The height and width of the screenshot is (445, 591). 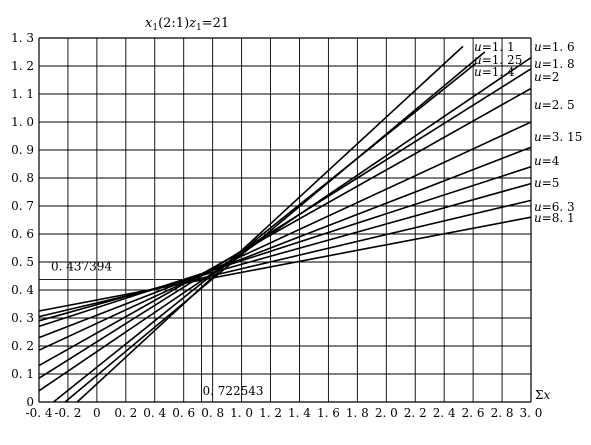 What do you see at coordinates (22, 122) in the screenshot?
I see `y-tick-label: 1. 0` at bounding box center [22, 122].